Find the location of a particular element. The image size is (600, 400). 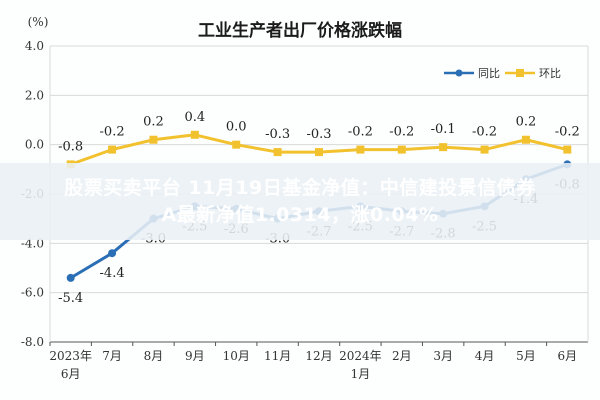

x-tick-labels: 2023年 6月 7月 8月 9月 10月 11月 12月 2024年 1月 2月 3月 4月 5月 6月 is located at coordinates (313, 365).